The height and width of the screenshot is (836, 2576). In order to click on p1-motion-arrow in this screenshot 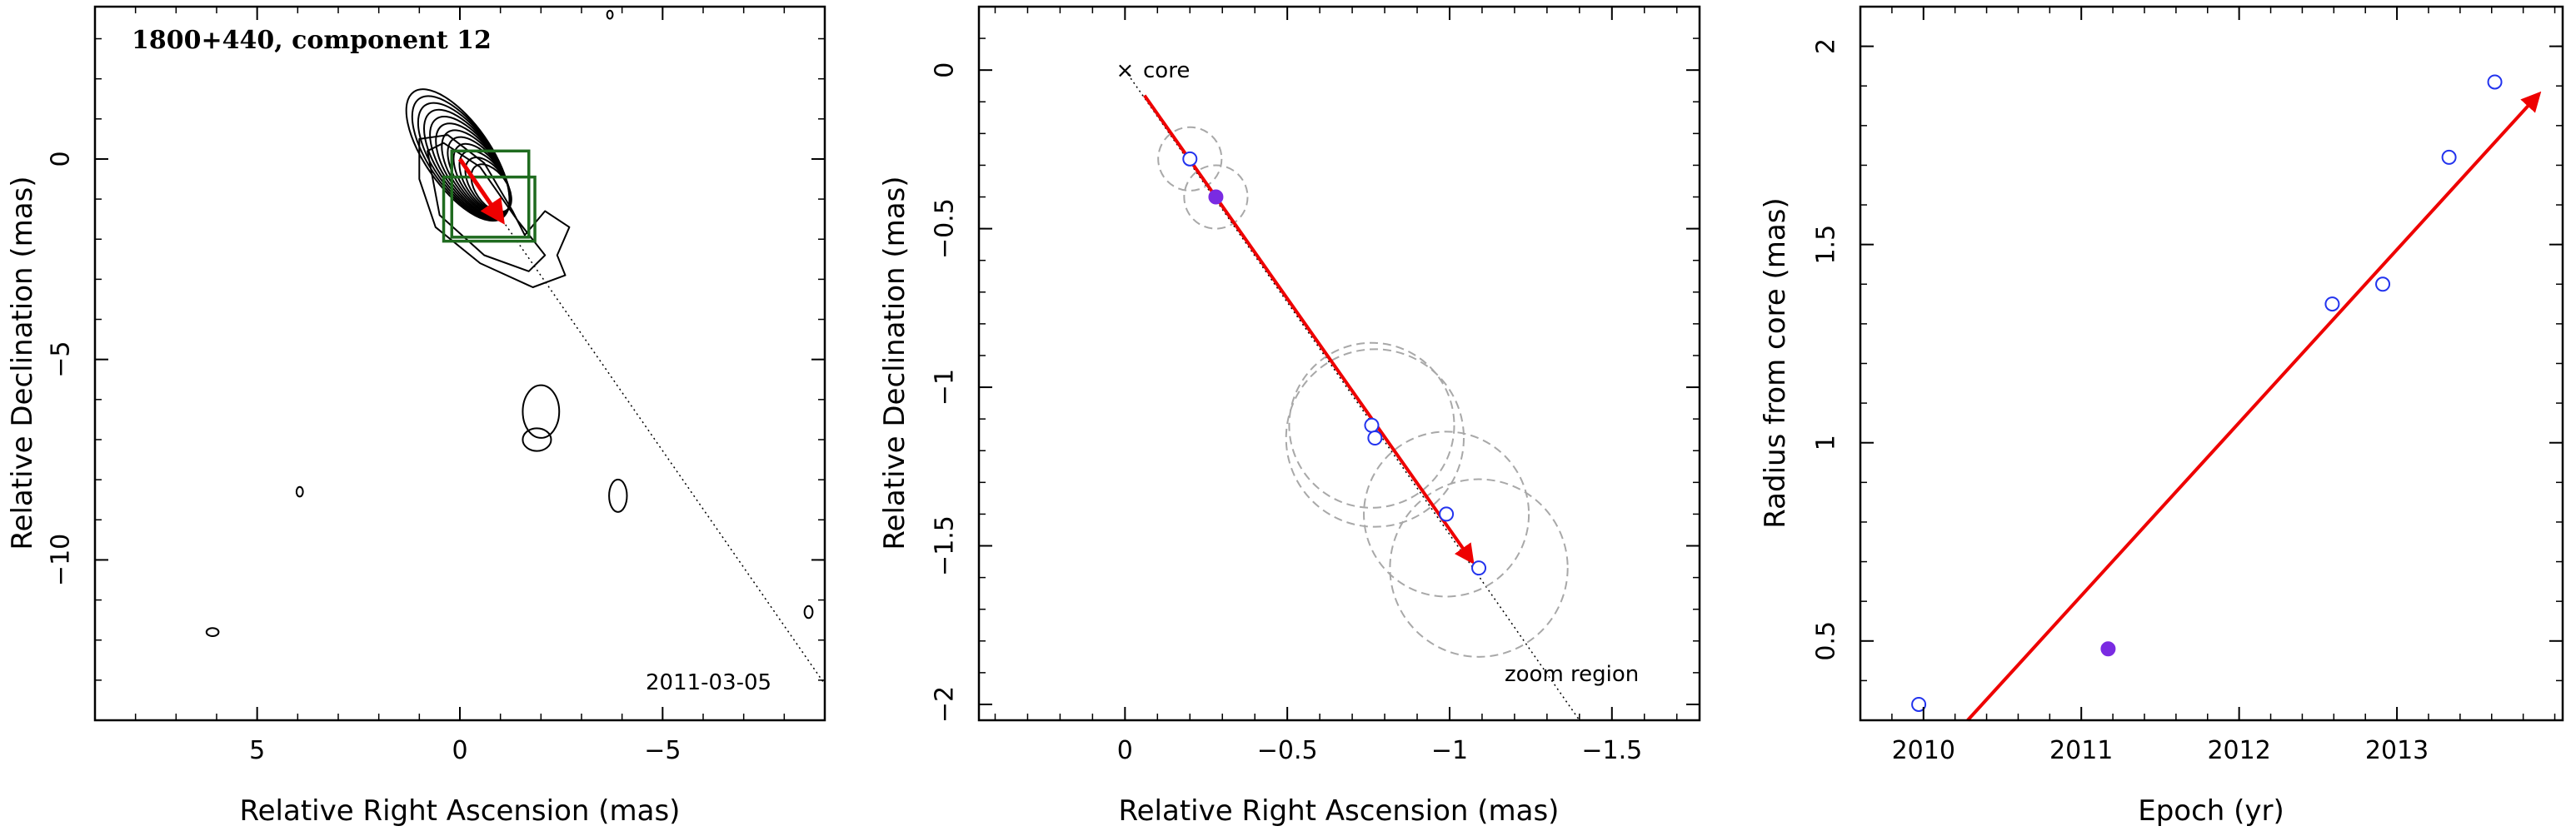, I will do `click(481, 191)`.